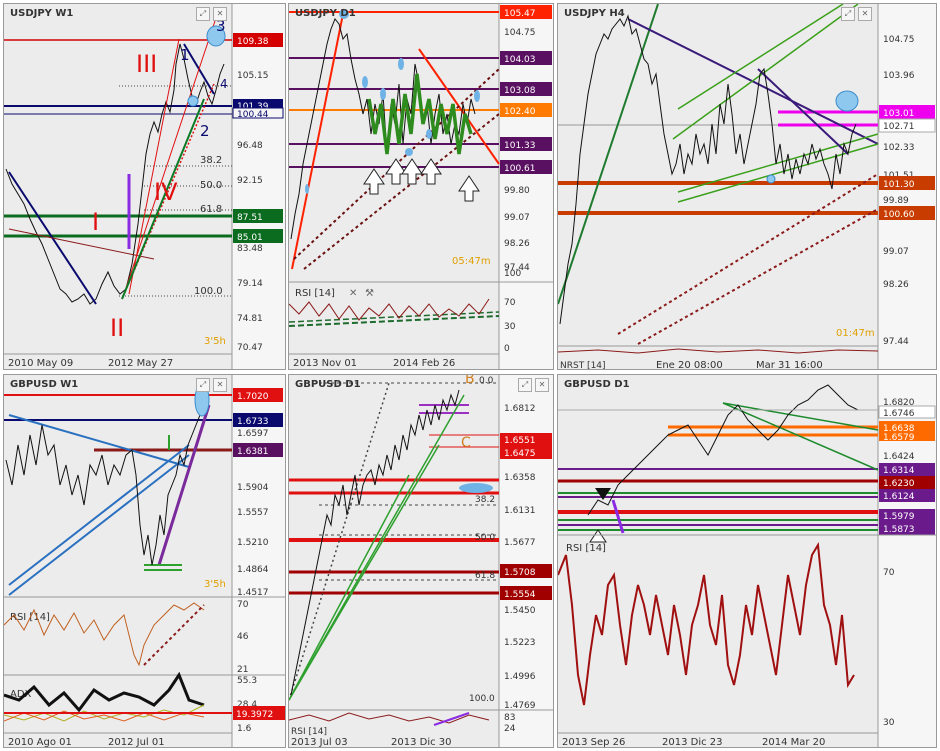 This screenshot has width=940, height=751. I want to click on price-tag-label: 101.30, so click(899, 185).